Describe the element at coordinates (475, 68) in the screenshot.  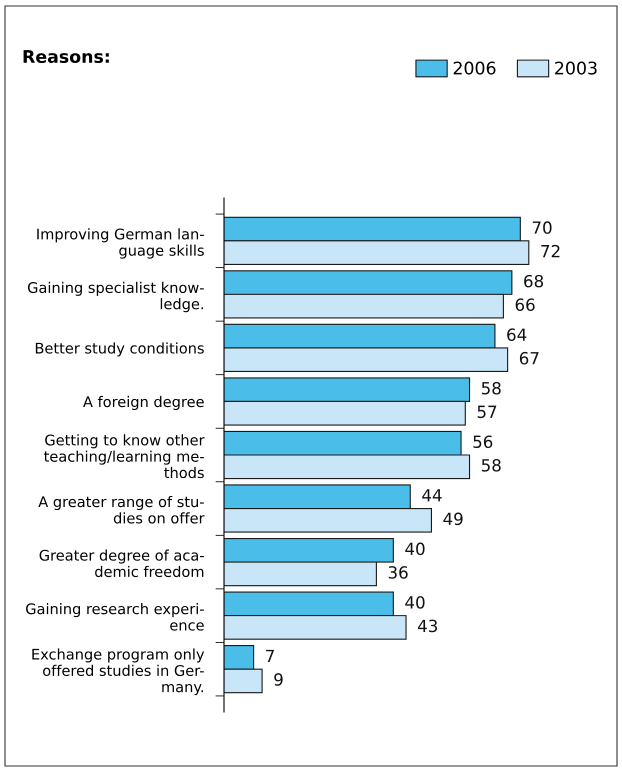
I see `legend-label: 2006` at that location.